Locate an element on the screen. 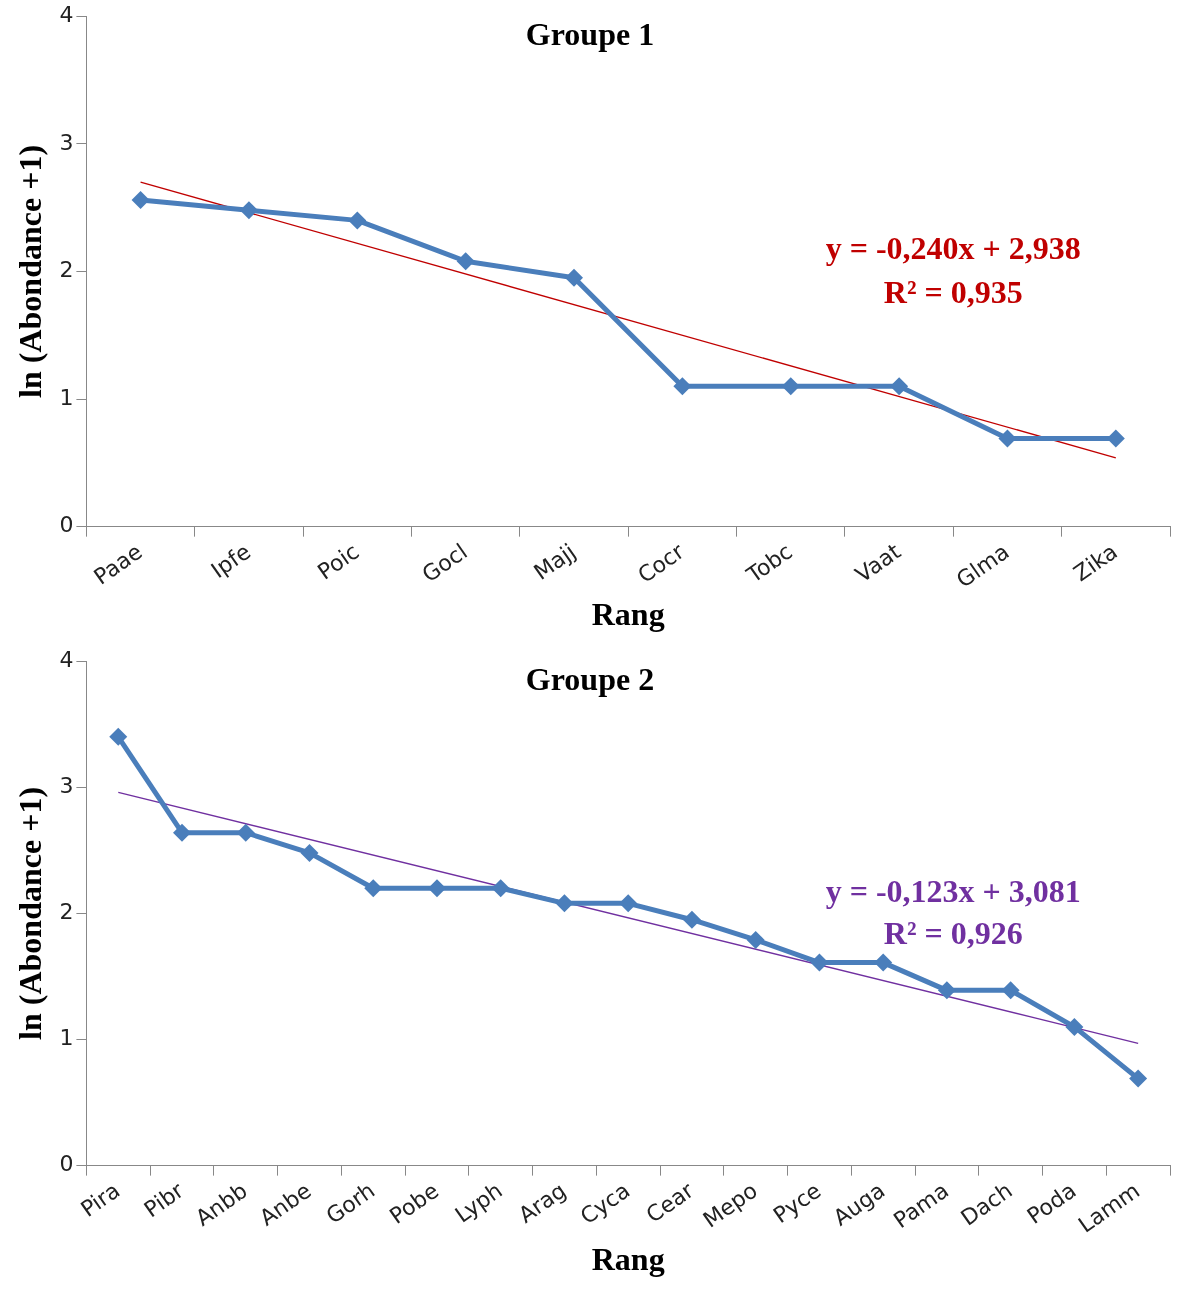  annotation: R² = 0,935 is located at coordinates (953, 291).